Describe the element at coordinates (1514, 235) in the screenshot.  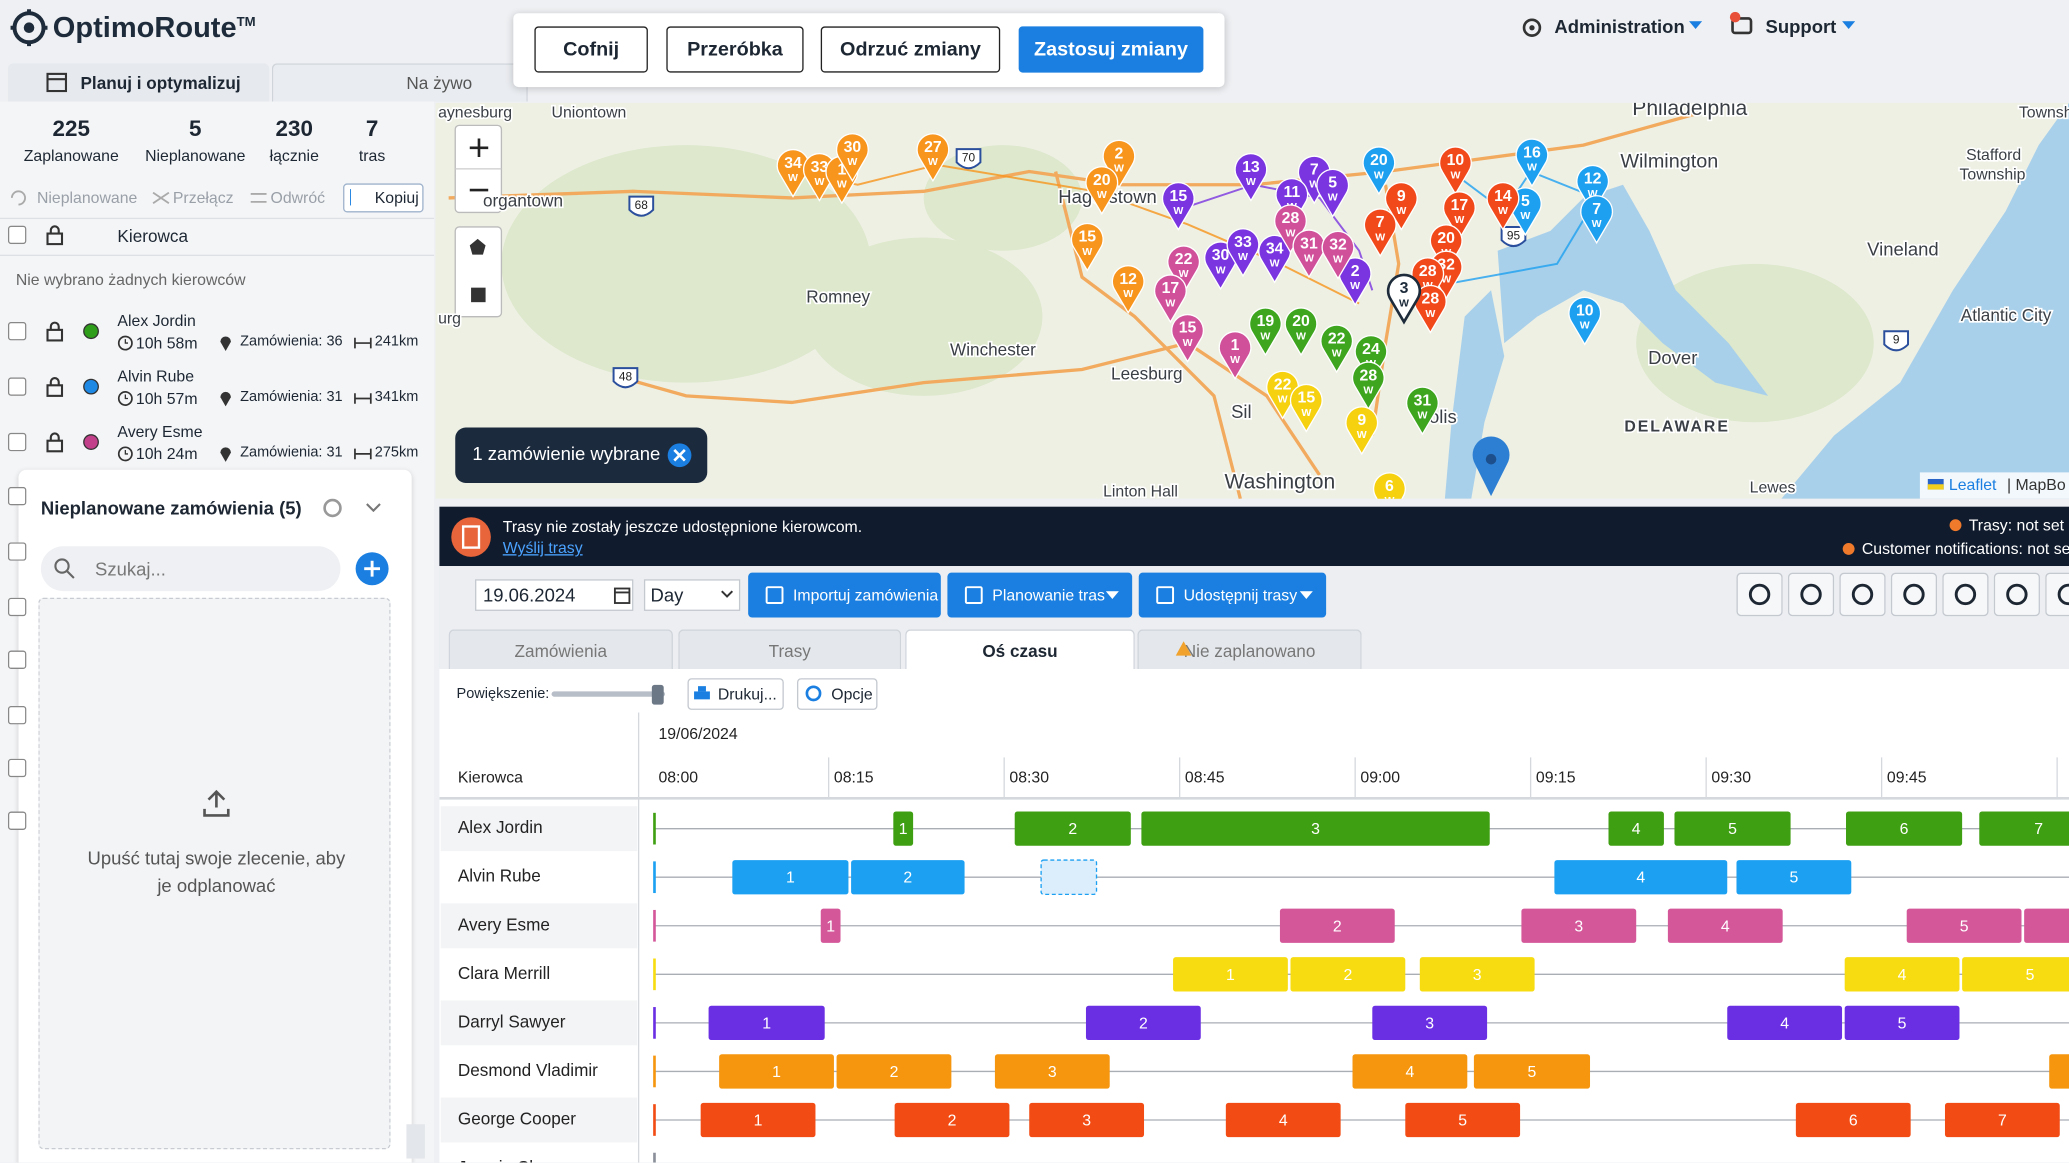
I see `shield-number: 95` at that location.